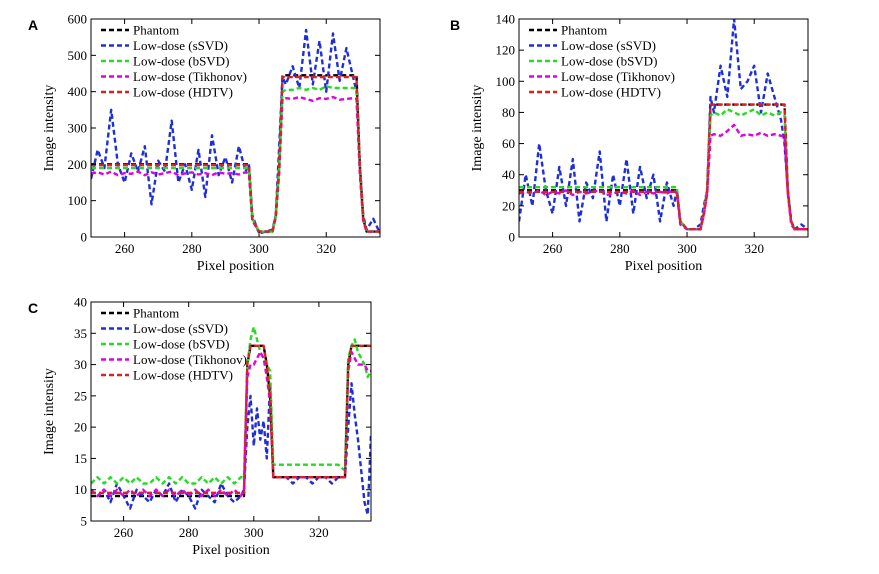  I want to click on y-tick-label: 200, so click(78, 164).